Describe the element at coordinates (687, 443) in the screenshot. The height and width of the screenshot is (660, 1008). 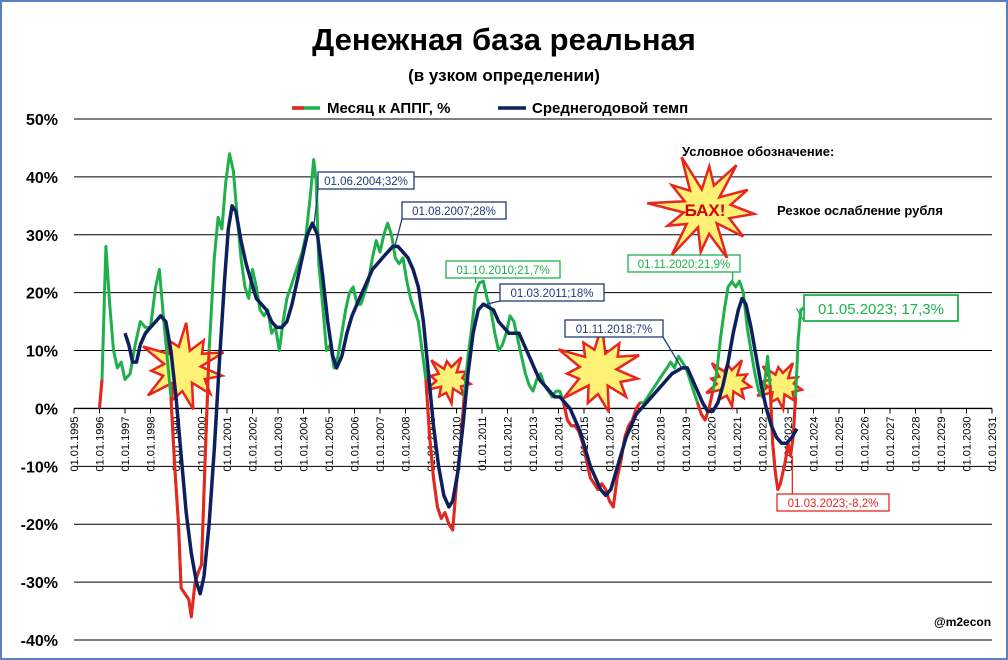
I see `x-tick-label: 01.01.2019` at that location.